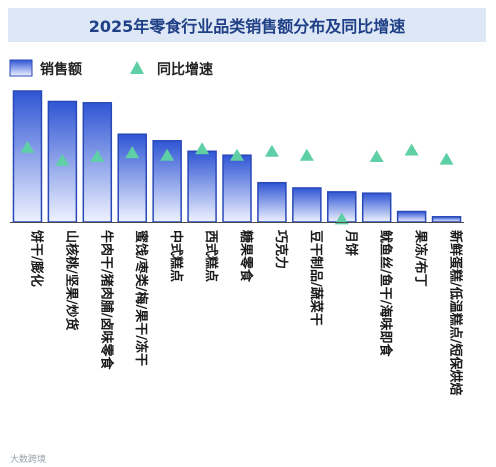 This screenshot has height=467, width=496. Describe the element at coordinates (176, 256) in the screenshot. I see `x-tick-label-5: 中式糕点` at that location.